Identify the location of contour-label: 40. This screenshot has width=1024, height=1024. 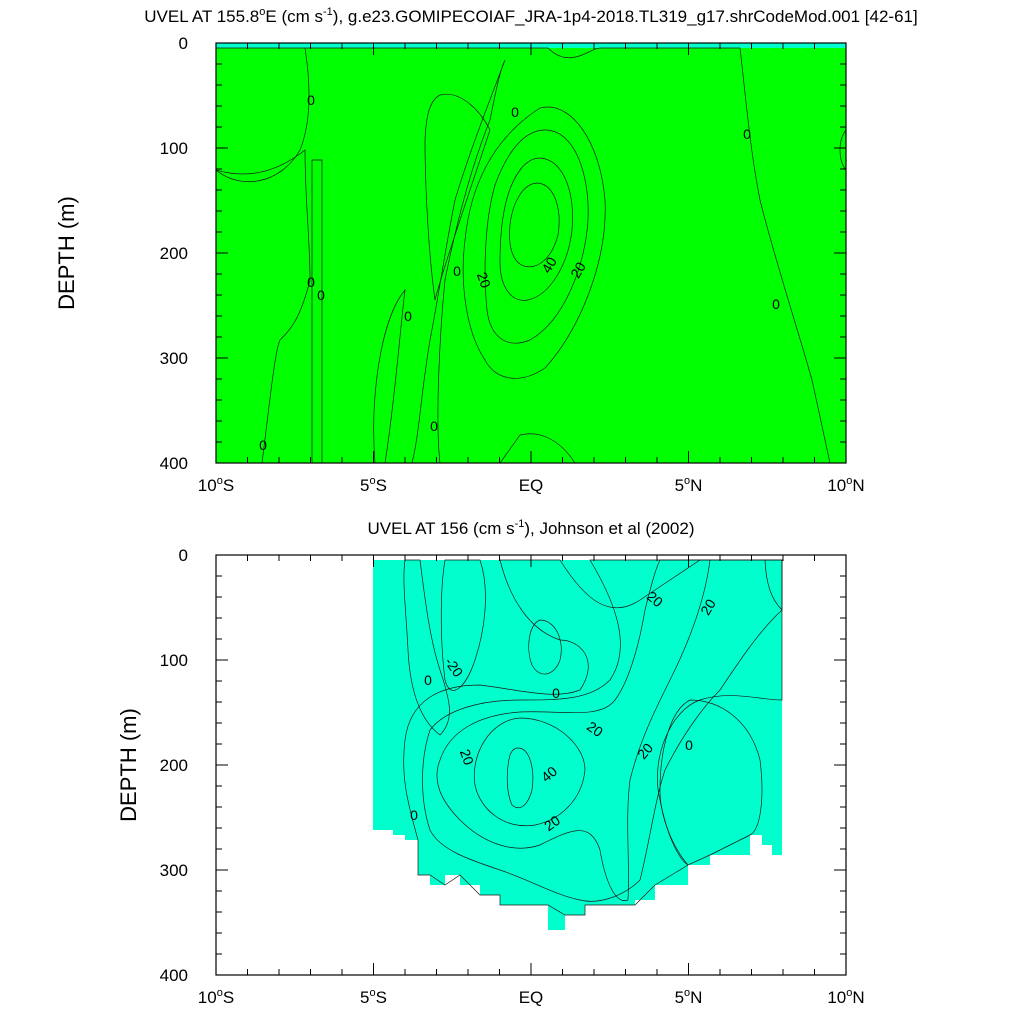
(549, 265).